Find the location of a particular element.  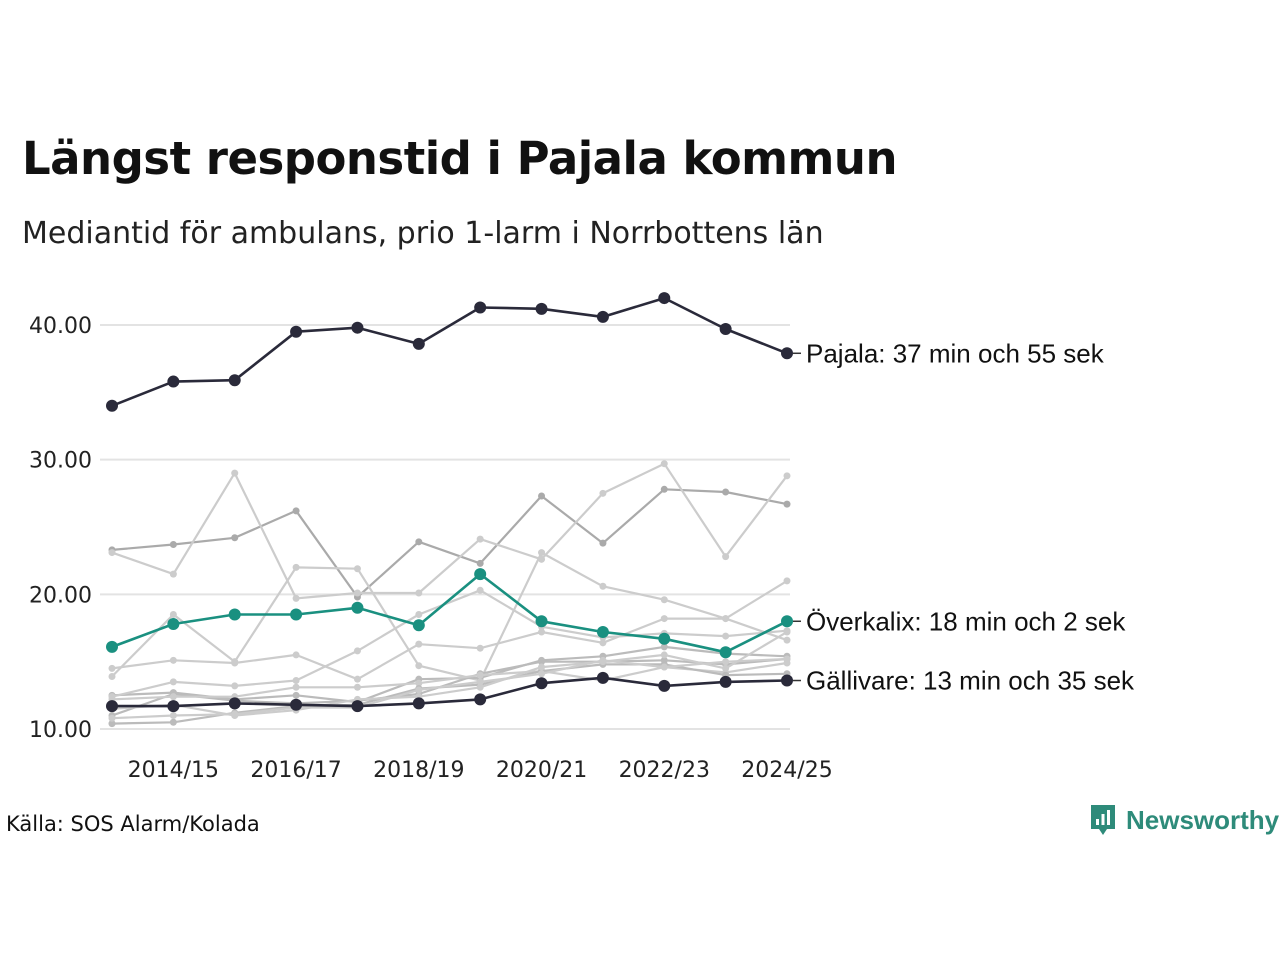

source-note: Källa: SOS Alarm/Kolada is located at coordinates (133, 824).